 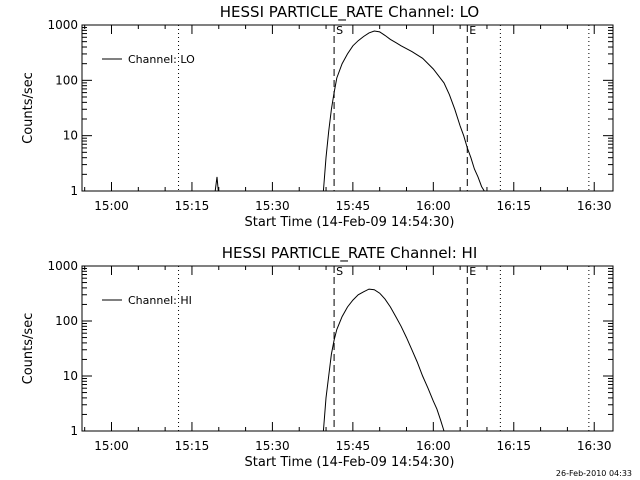 What do you see at coordinates (350, 253) in the screenshot?
I see `chart-title: HESSI PARTICLE_RATE Channel: HI` at bounding box center [350, 253].